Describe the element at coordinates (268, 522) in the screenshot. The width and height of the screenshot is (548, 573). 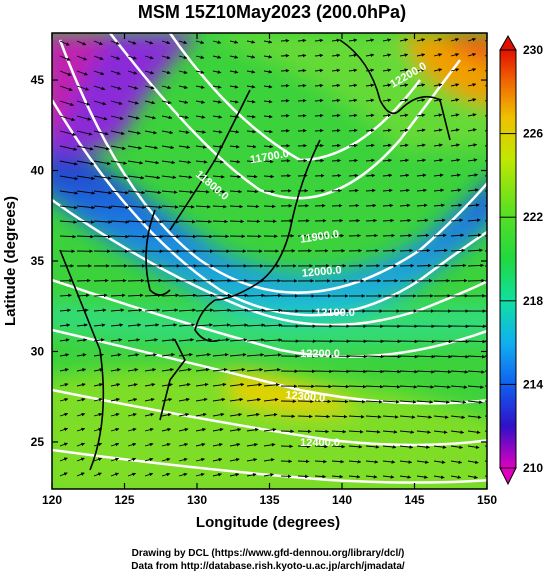
I see `x-axis-label: Longitude (degrees)` at that location.